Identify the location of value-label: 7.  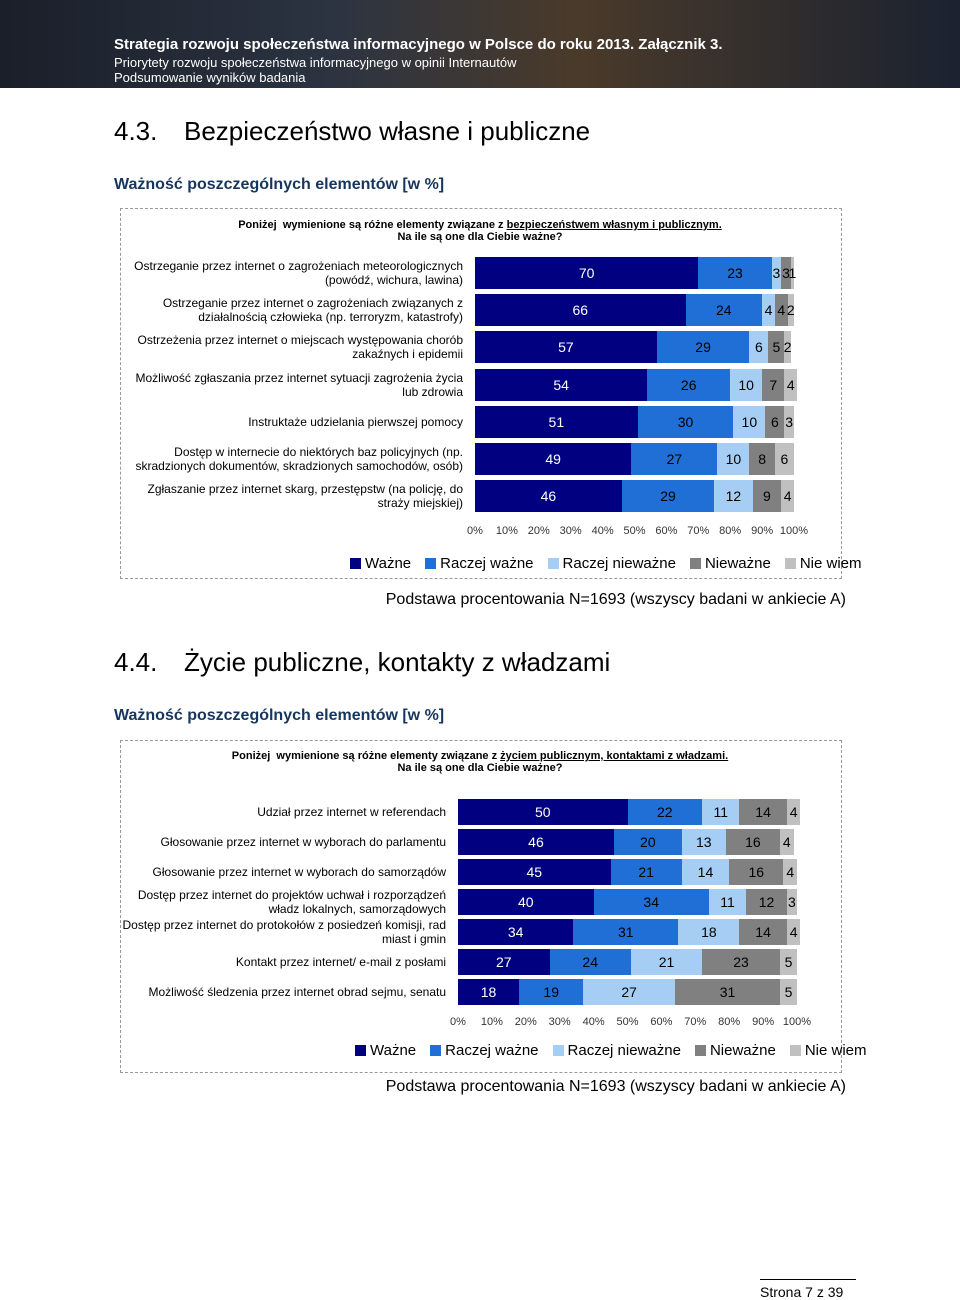
(773, 384).